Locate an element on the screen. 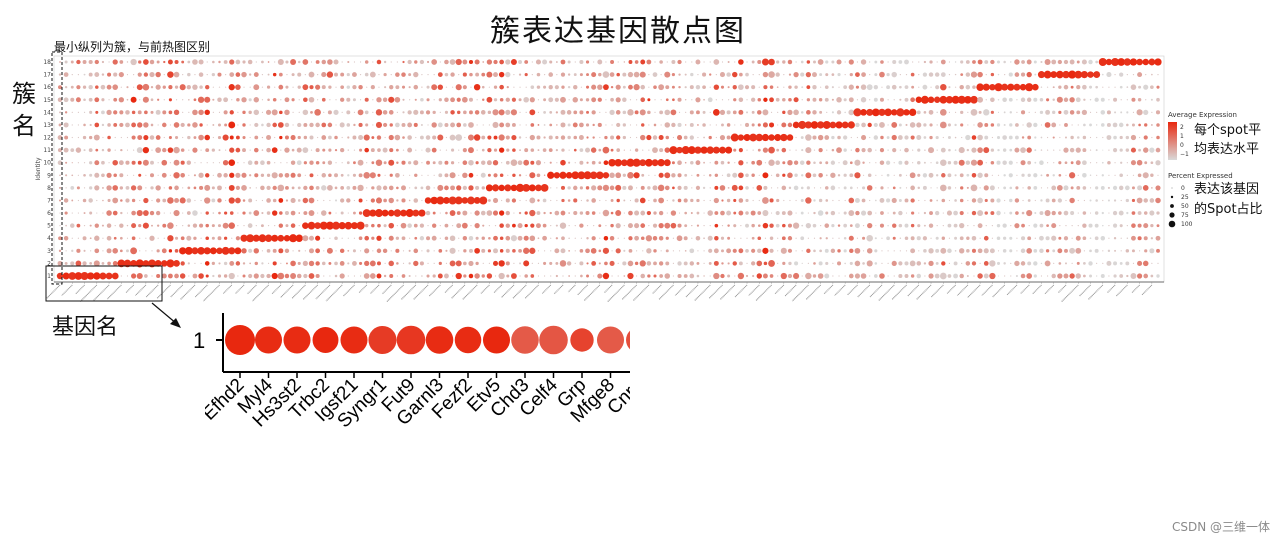  zoom-dot is located at coordinates (240, 340).